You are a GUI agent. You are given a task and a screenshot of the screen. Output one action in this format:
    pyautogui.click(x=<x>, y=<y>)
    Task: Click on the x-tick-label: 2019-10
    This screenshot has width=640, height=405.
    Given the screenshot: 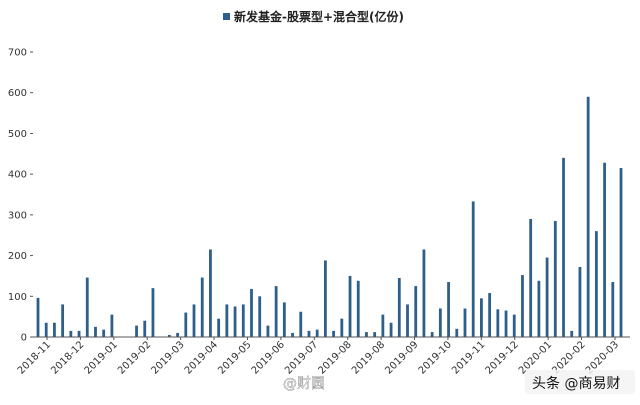 What is the action you would take?
    pyautogui.click(x=435, y=357)
    